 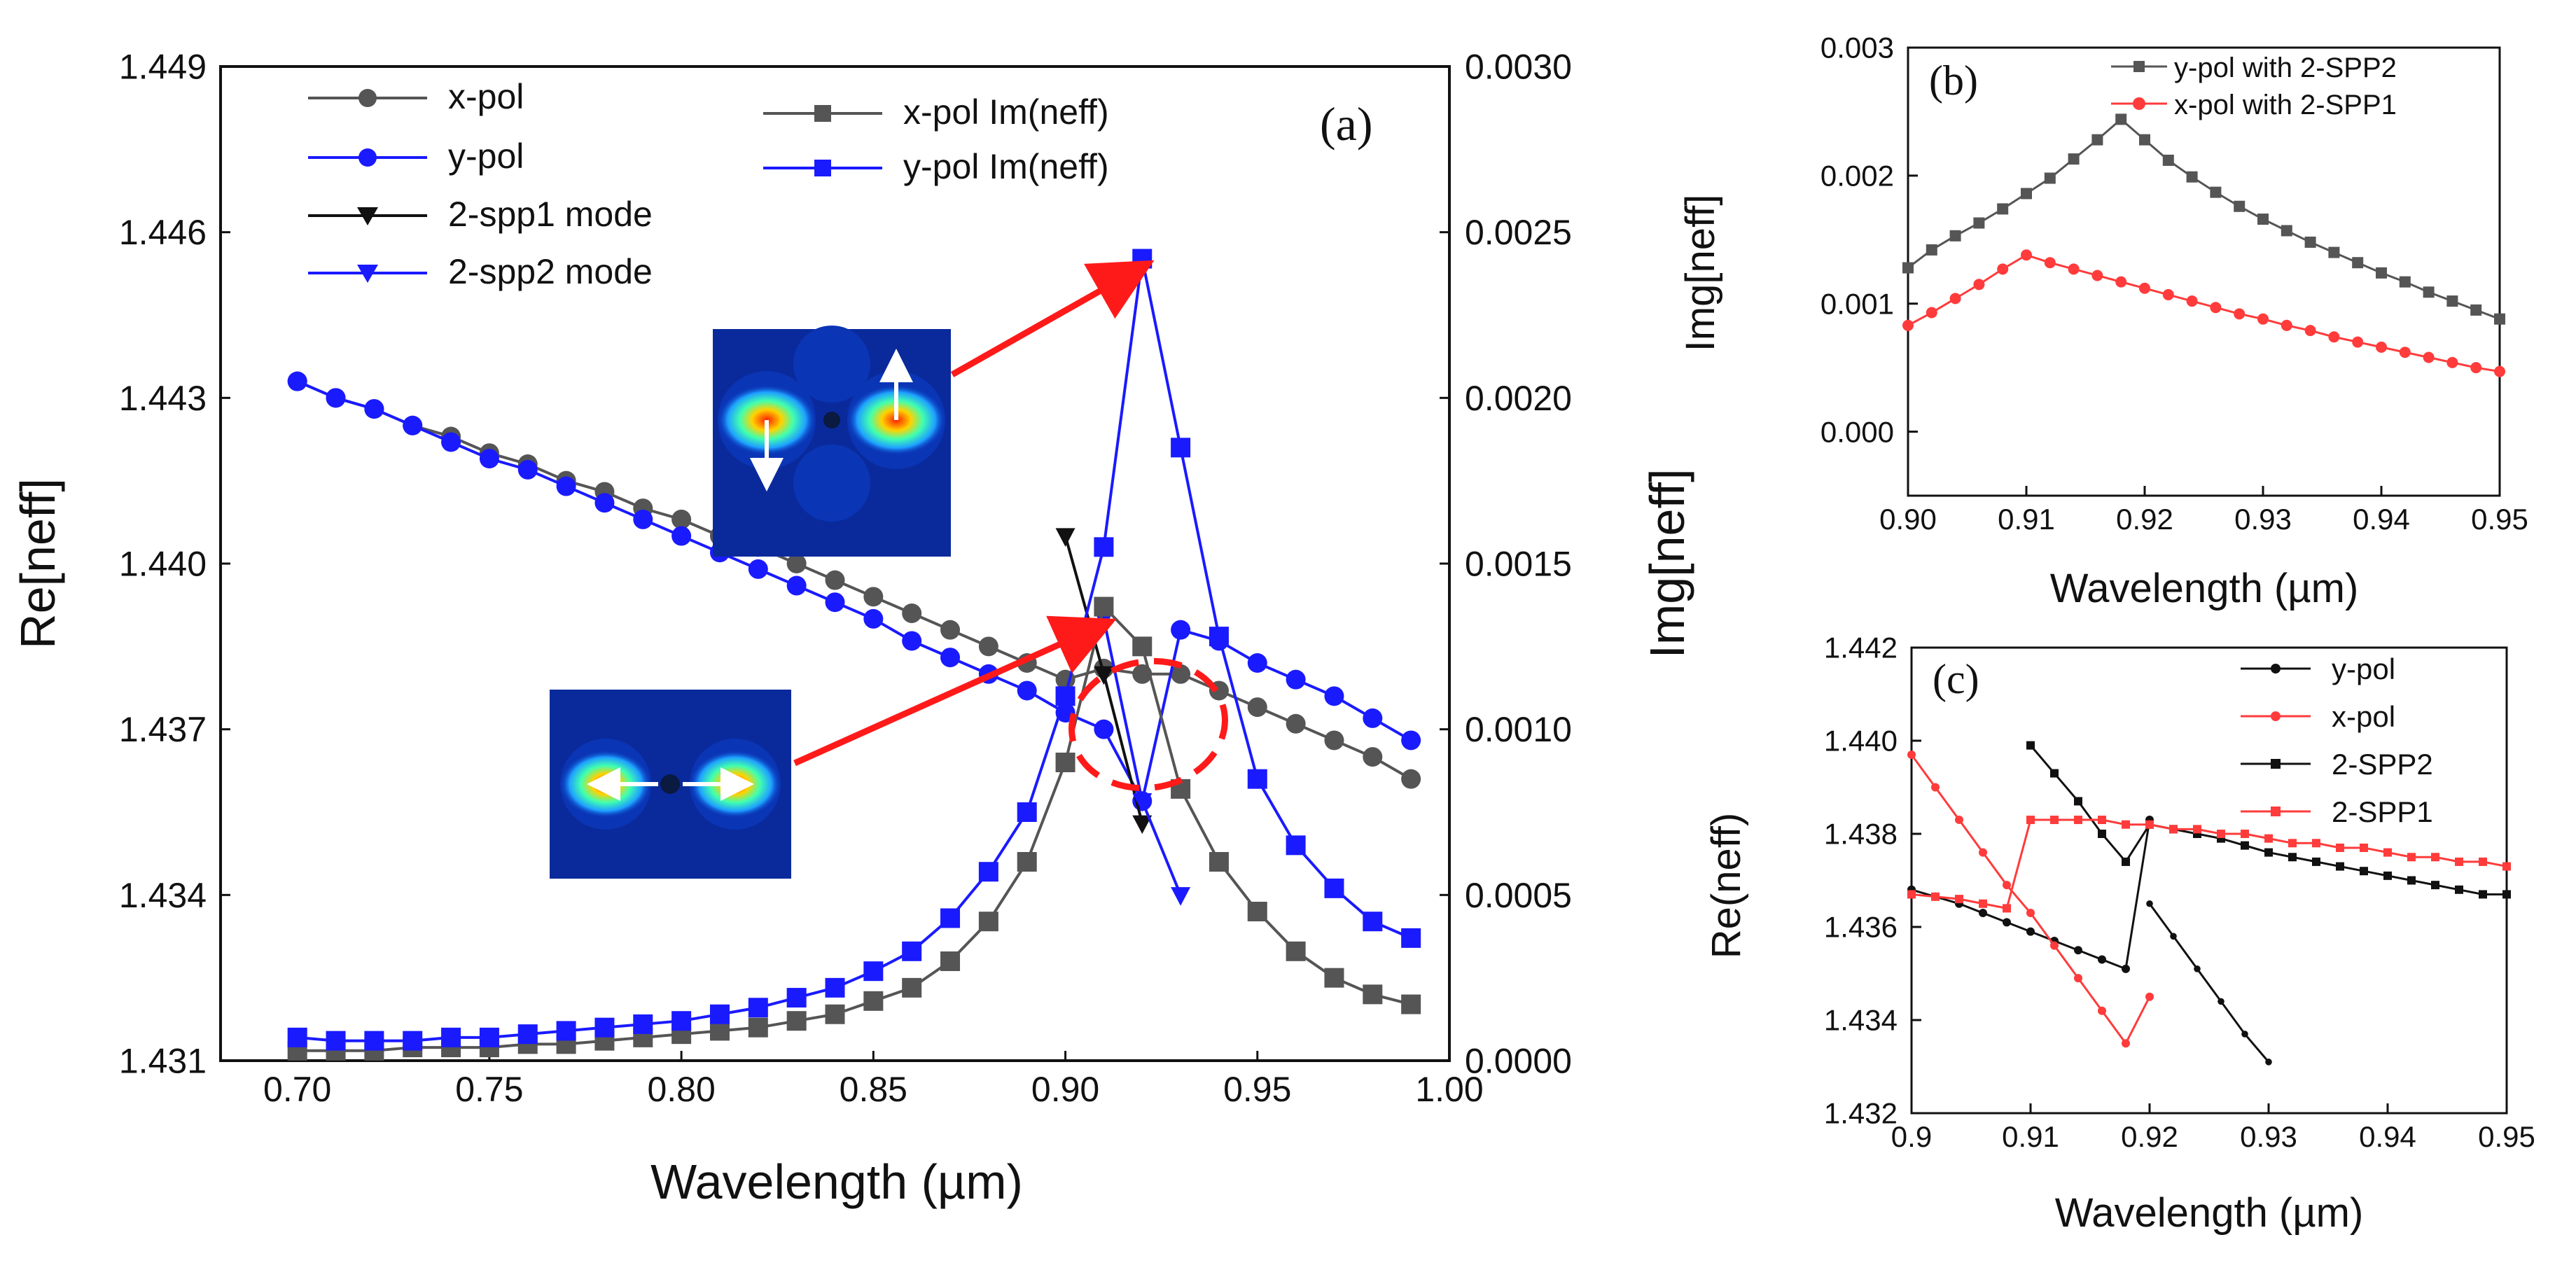 What do you see at coordinates (163, 1061) in the screenshot?
I see `y-tick-label: 1.431` at bounding box center [163, 1061].